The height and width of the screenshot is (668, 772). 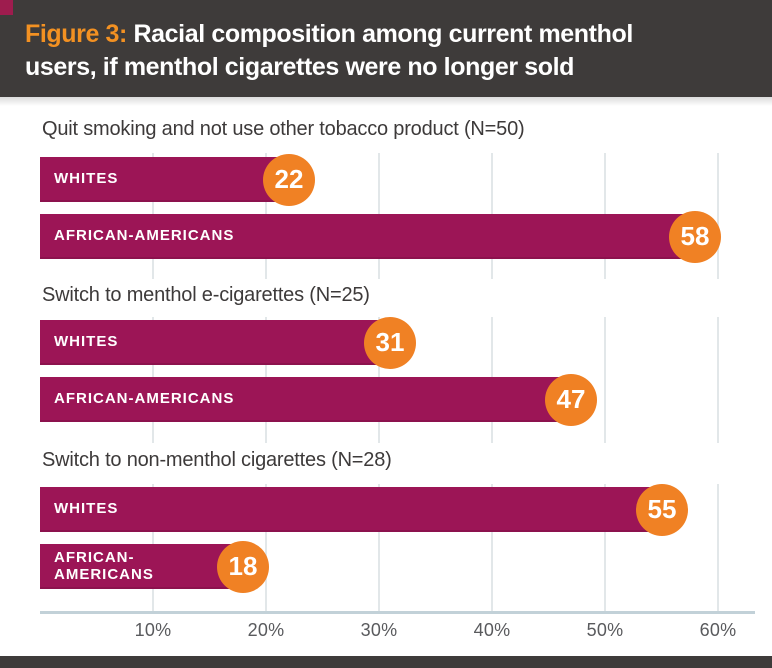 I want to click on value-badge: 18, so click(x=243, y=566).